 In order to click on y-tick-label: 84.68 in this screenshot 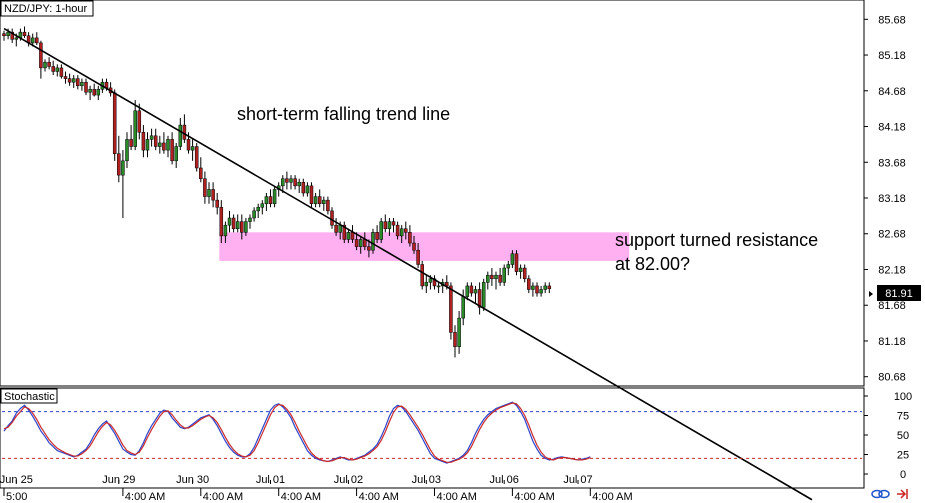, I will do `click(892, 92)`.